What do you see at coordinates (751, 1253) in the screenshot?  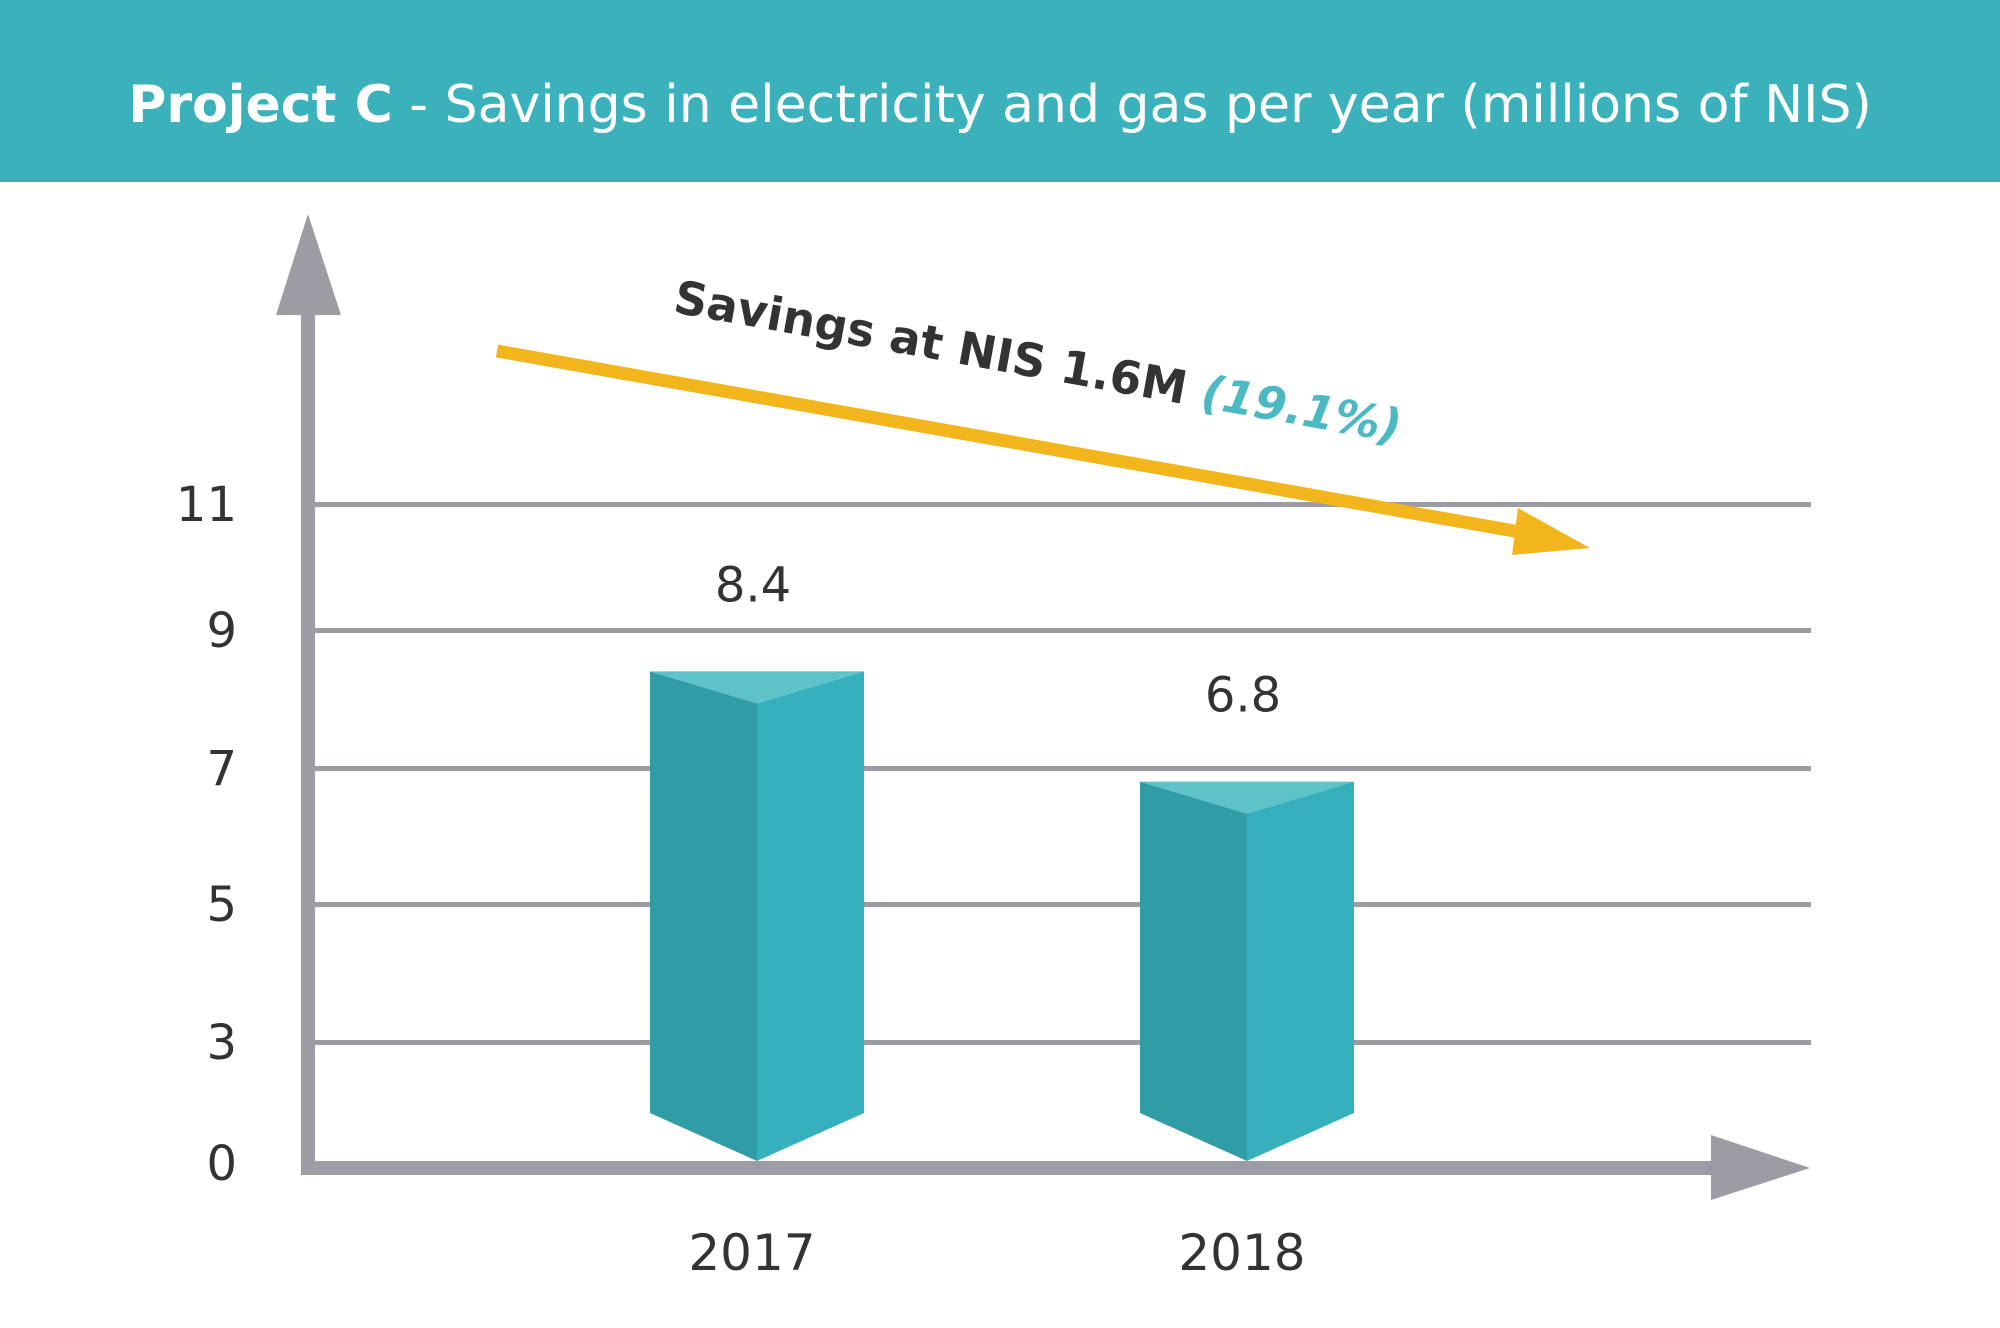 I see `x-tick-2017: 2017` at bounding box center [751, 1253].